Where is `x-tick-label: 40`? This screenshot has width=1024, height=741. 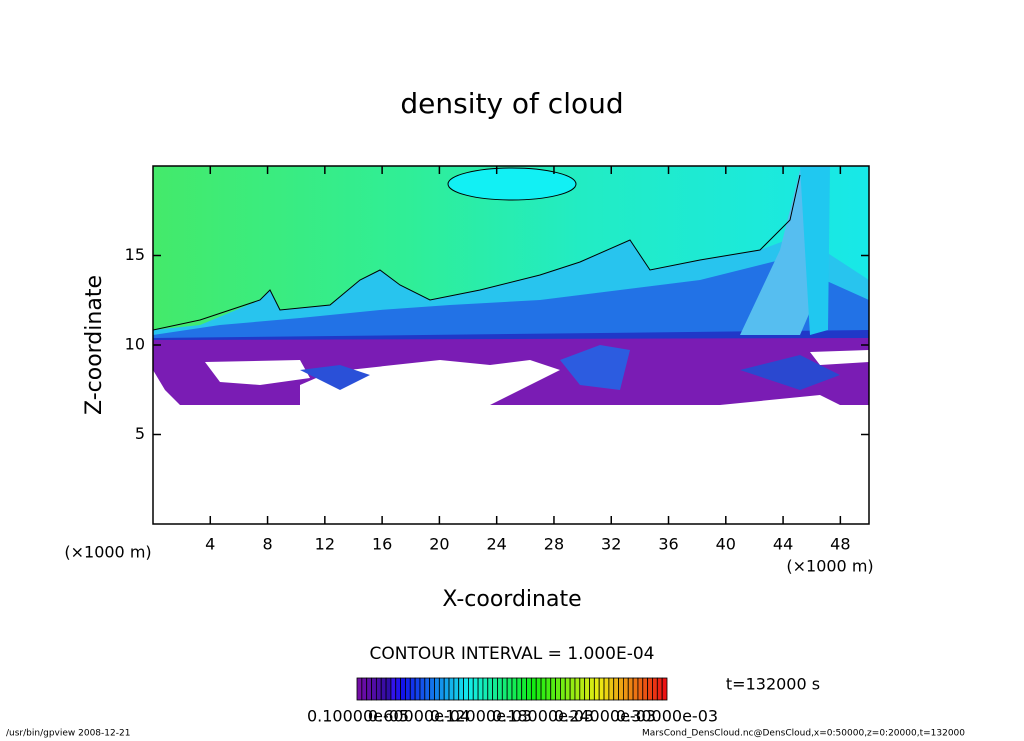
x-tick-label: 40 is located at coordinates (726, 544).